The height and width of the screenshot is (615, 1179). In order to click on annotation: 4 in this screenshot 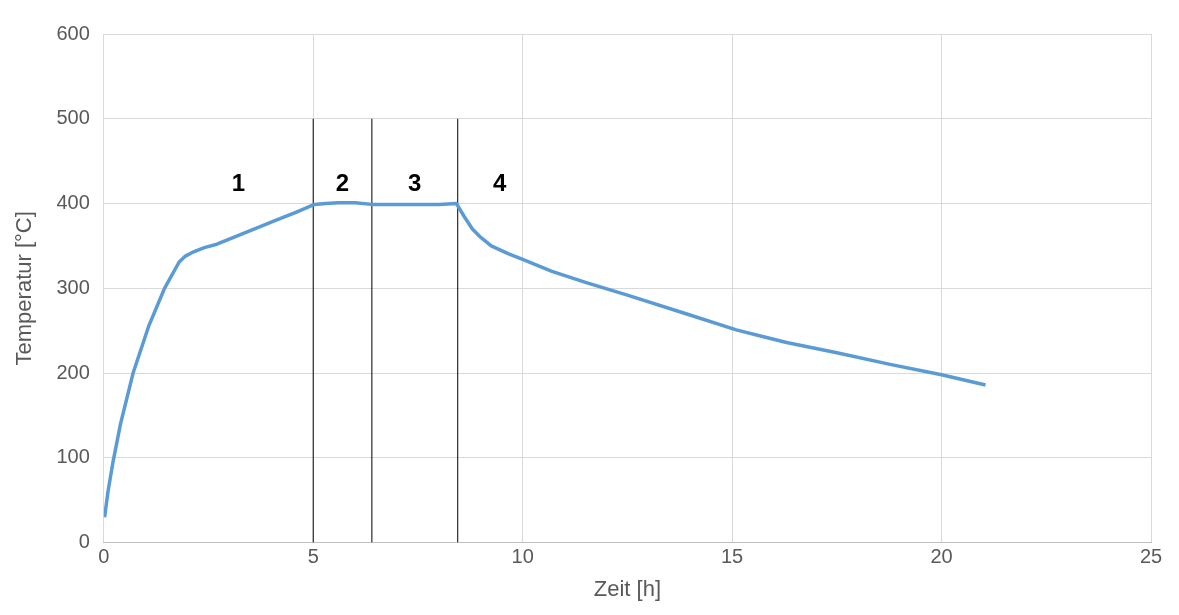, I will do `click(500, 183)`.